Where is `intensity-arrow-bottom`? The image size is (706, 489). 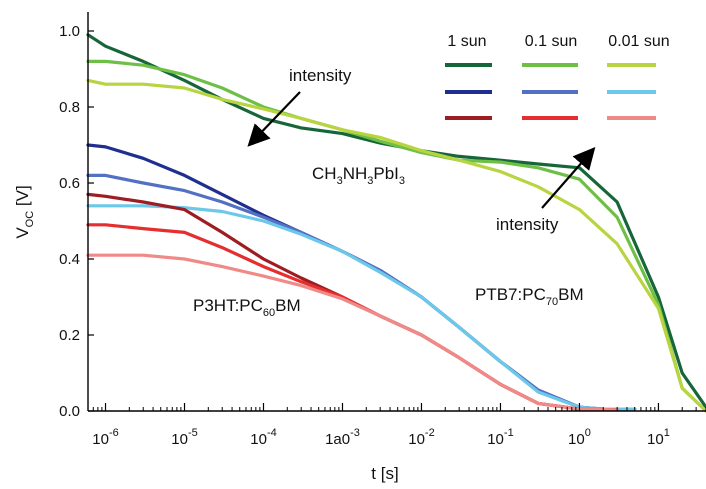
intensity-arrow-bottom is located at coordinates (568, 178).